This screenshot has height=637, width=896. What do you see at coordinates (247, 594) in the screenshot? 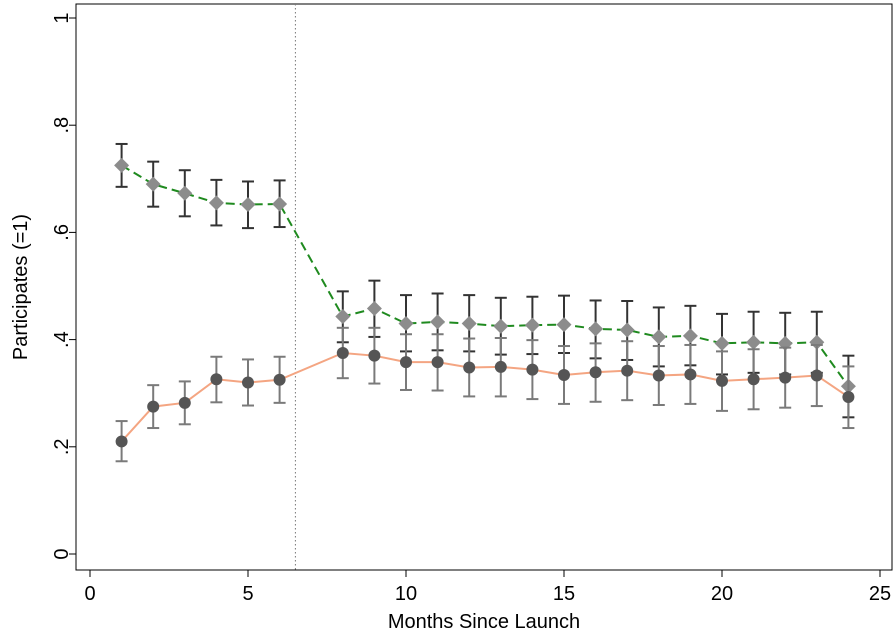
I see `x-tick-label: 5` at bounding box center [247, 594].